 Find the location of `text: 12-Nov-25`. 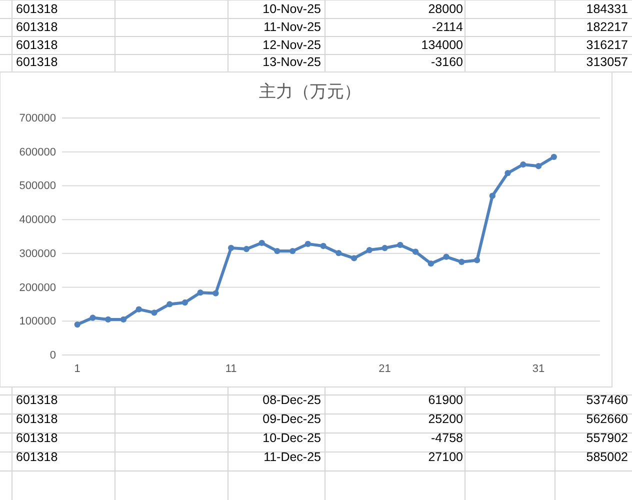

text: 12-Nov-25 is located at coordinates (292, 45).